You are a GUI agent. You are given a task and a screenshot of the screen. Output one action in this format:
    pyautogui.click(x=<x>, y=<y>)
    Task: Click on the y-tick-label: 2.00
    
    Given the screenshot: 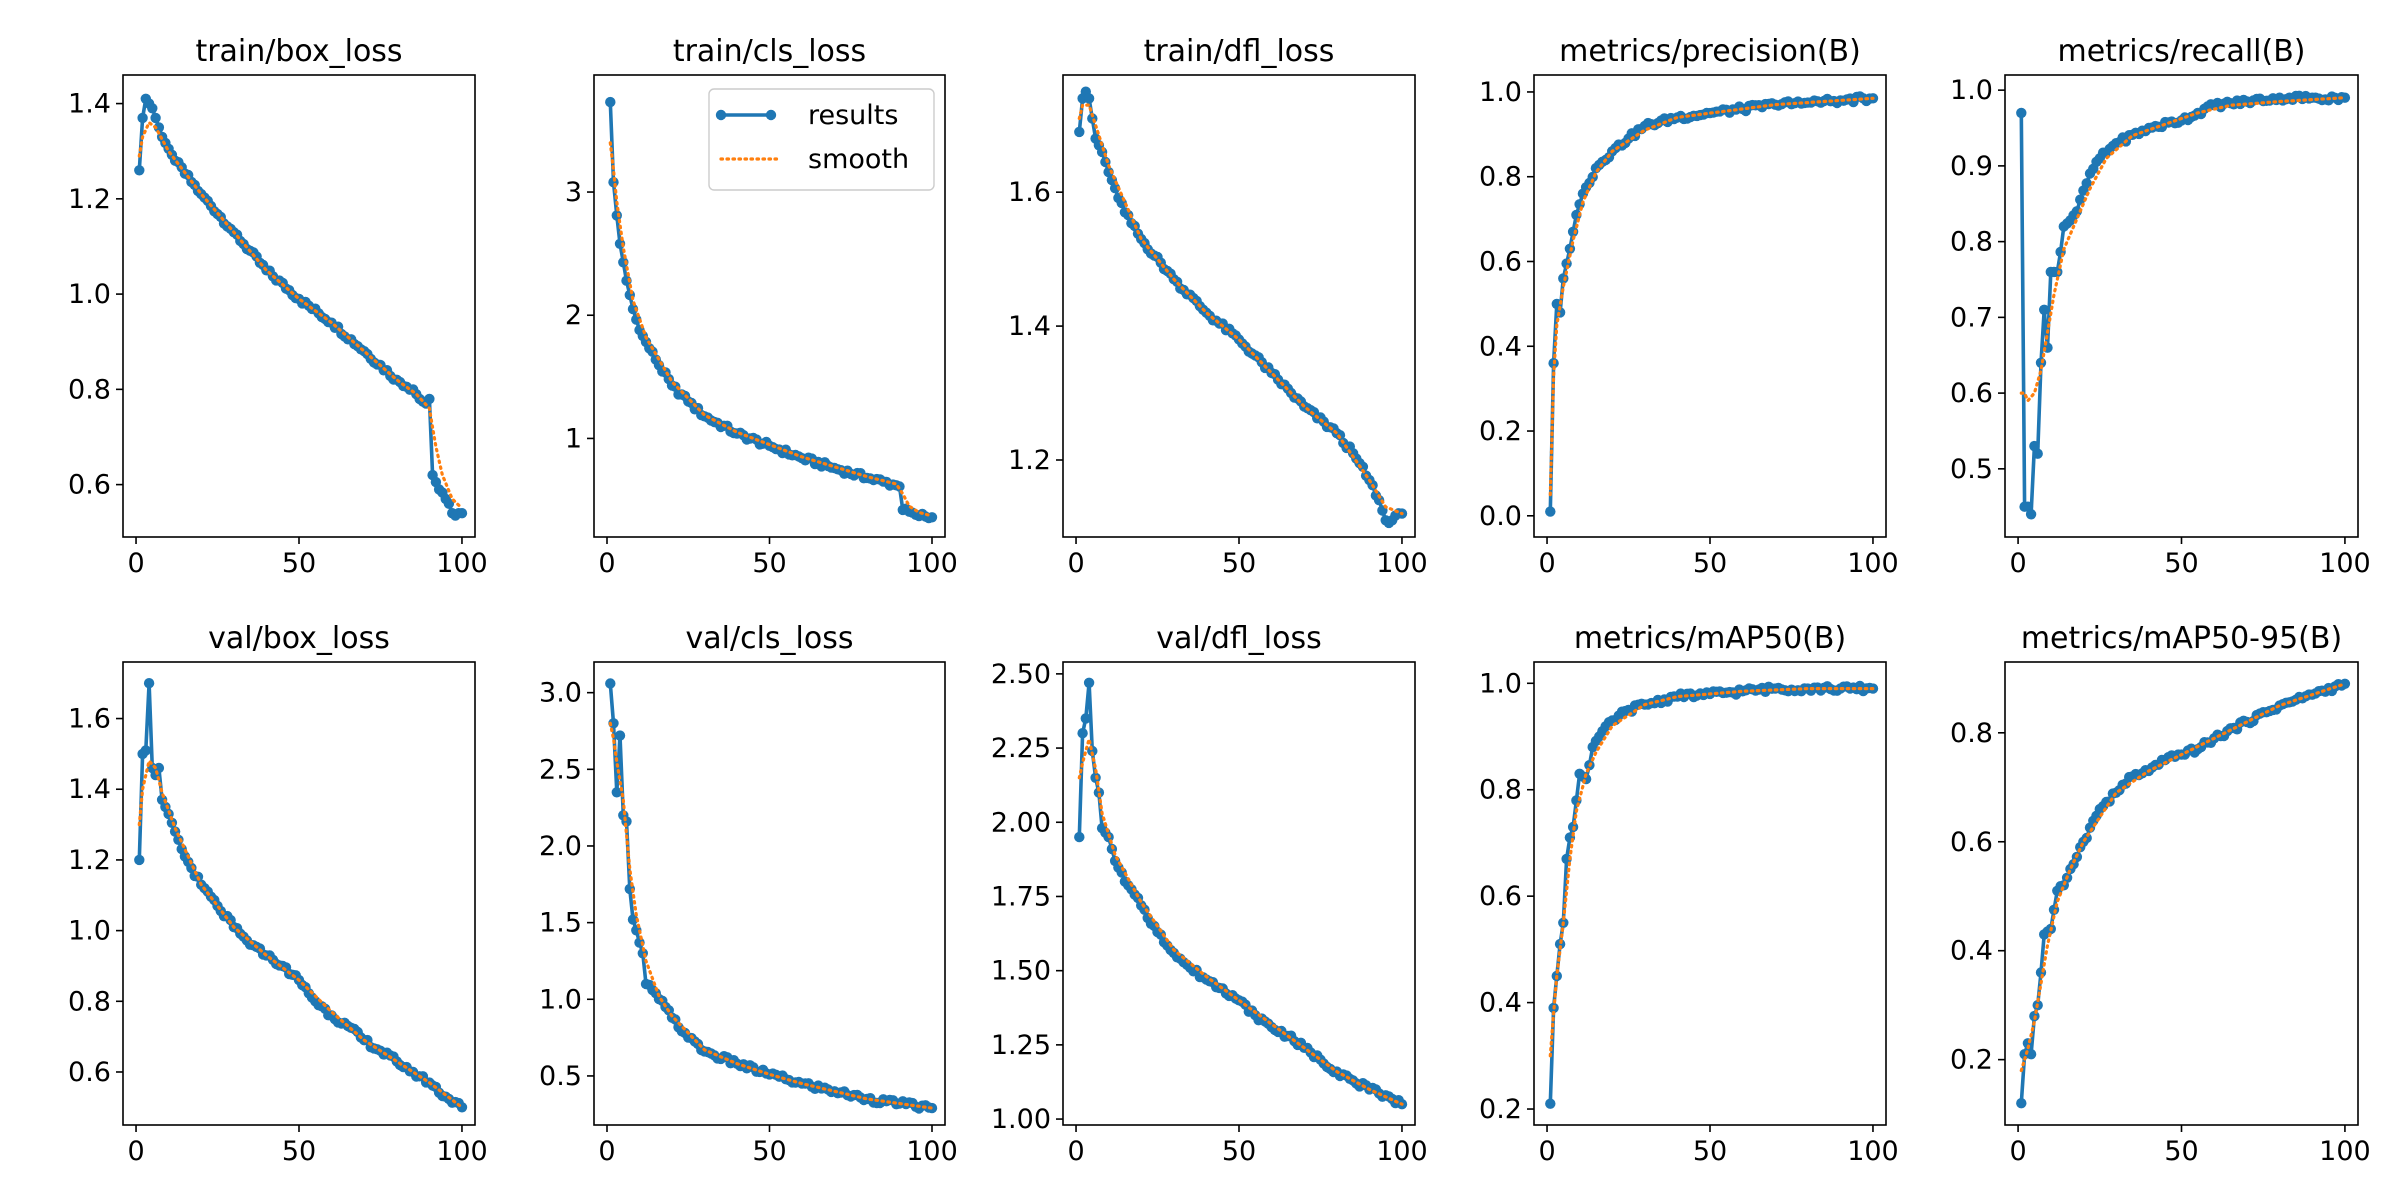 What is the action you would take?
    pyautogui.click(x=1021, y=822)
    